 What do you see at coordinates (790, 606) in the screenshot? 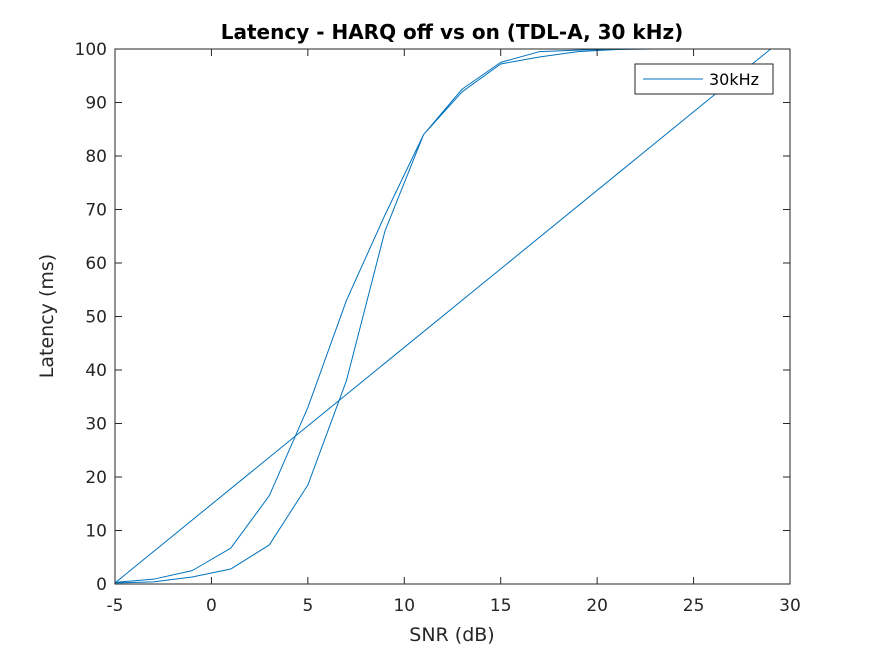
I see `x-tick-label: 30` at bounding box center [790, 606].